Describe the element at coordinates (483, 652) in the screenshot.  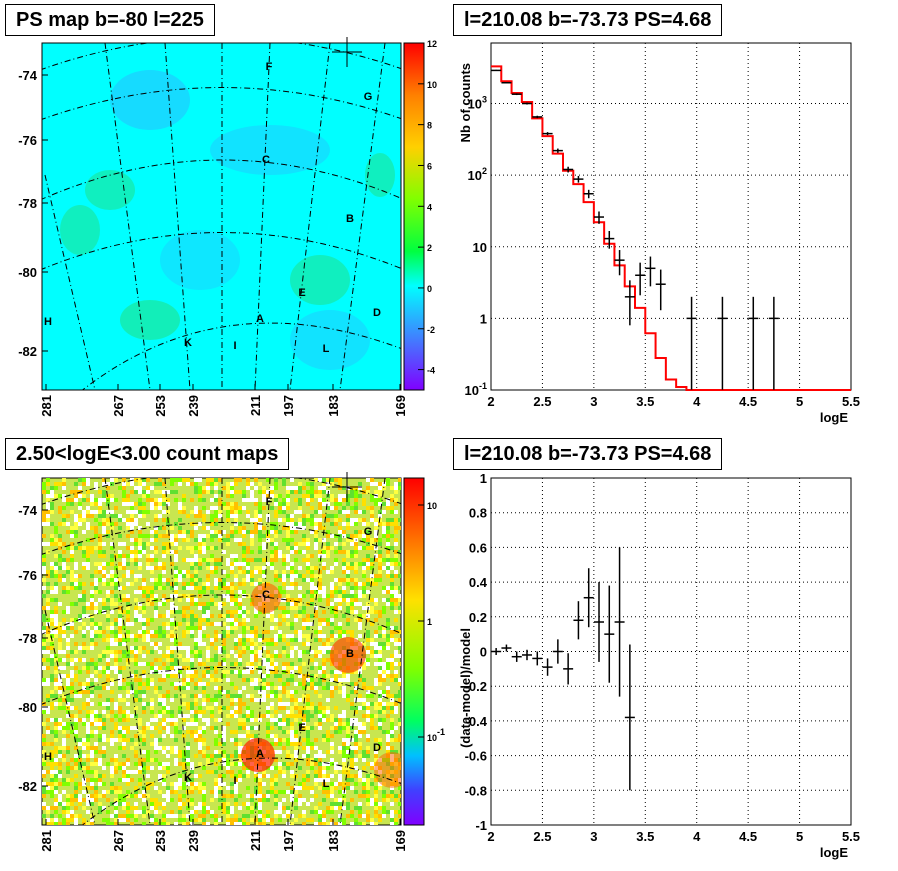
I see `residual-y-tick-label: 0` at that location.